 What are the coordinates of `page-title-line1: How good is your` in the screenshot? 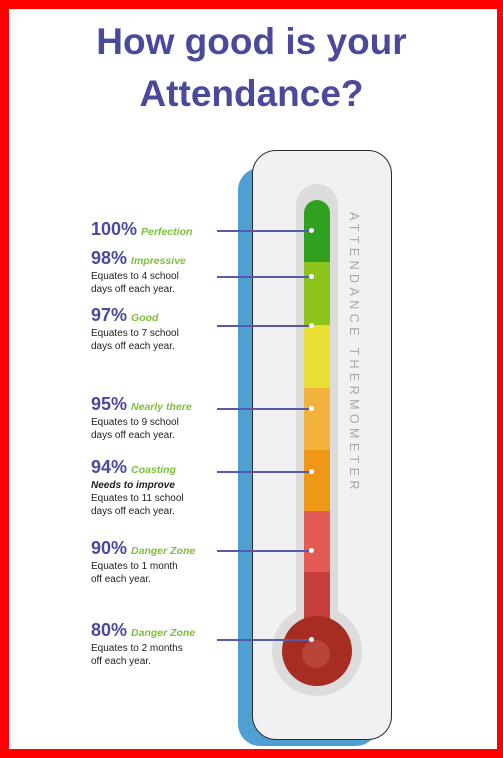 It's located at (251, 41).